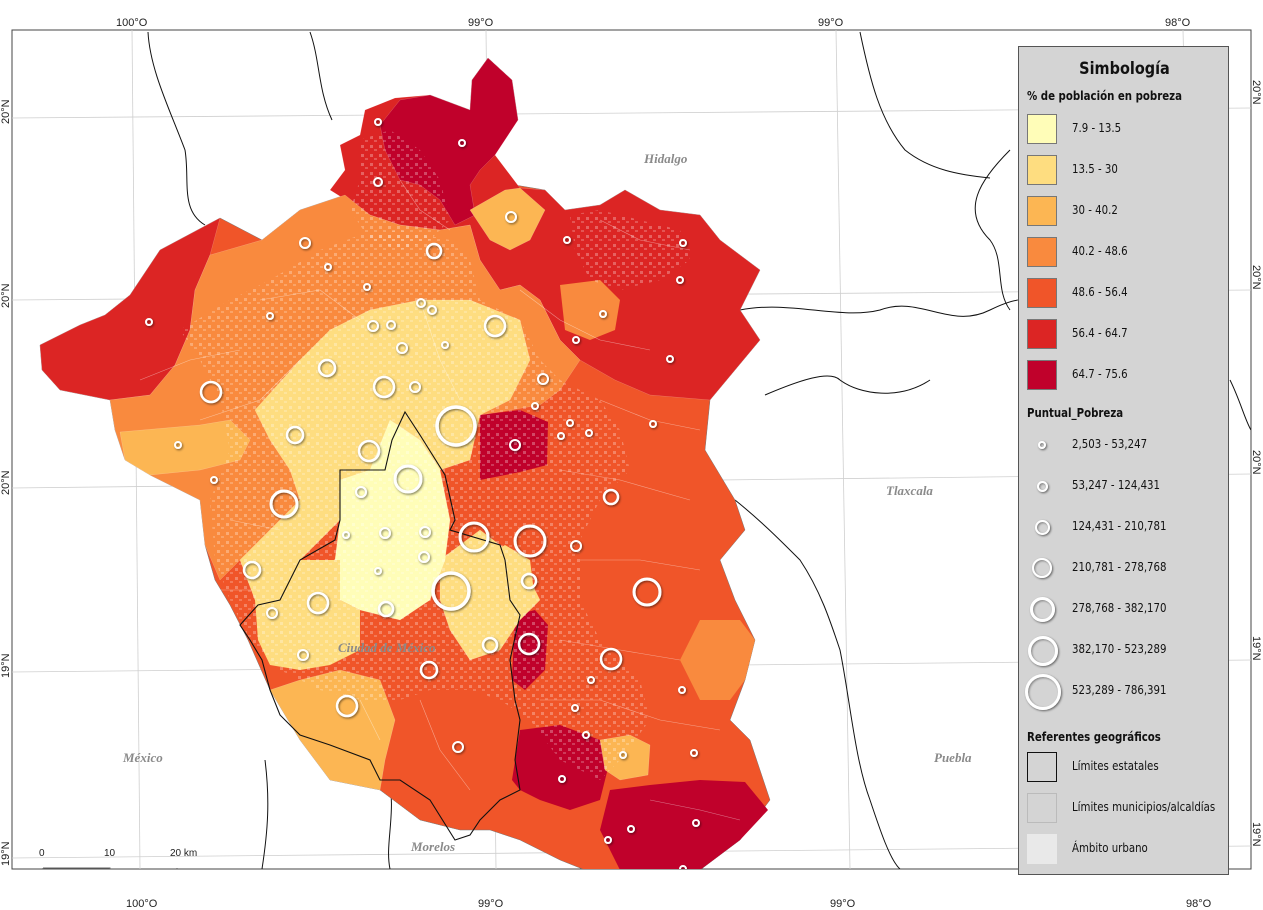 Image resolution: width=1263 pixels, height=910 pixels. I want to click on legend-class-2: 13.5 - 30, so click(1127, 170).